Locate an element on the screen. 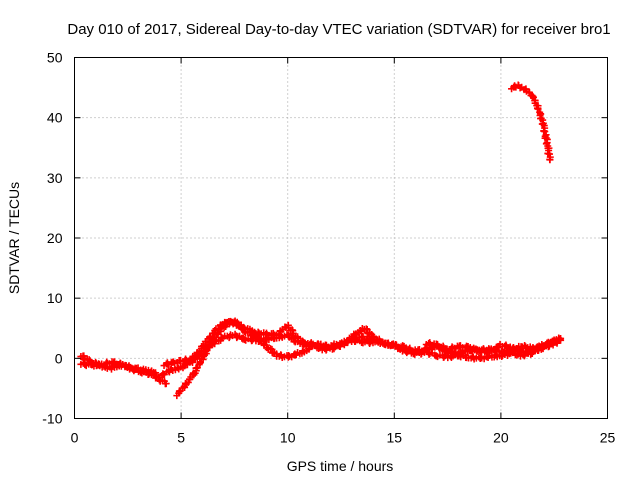  x-axis-label: GPS time / hours is located at coordinates (340, 466).